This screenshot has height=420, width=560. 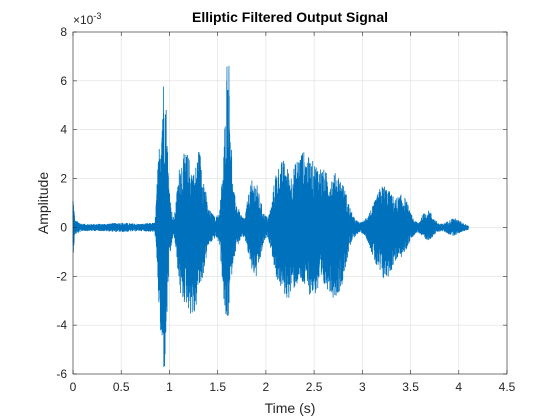 I want to click on x-tick-label: 3.5, so click(x=410, y=387).